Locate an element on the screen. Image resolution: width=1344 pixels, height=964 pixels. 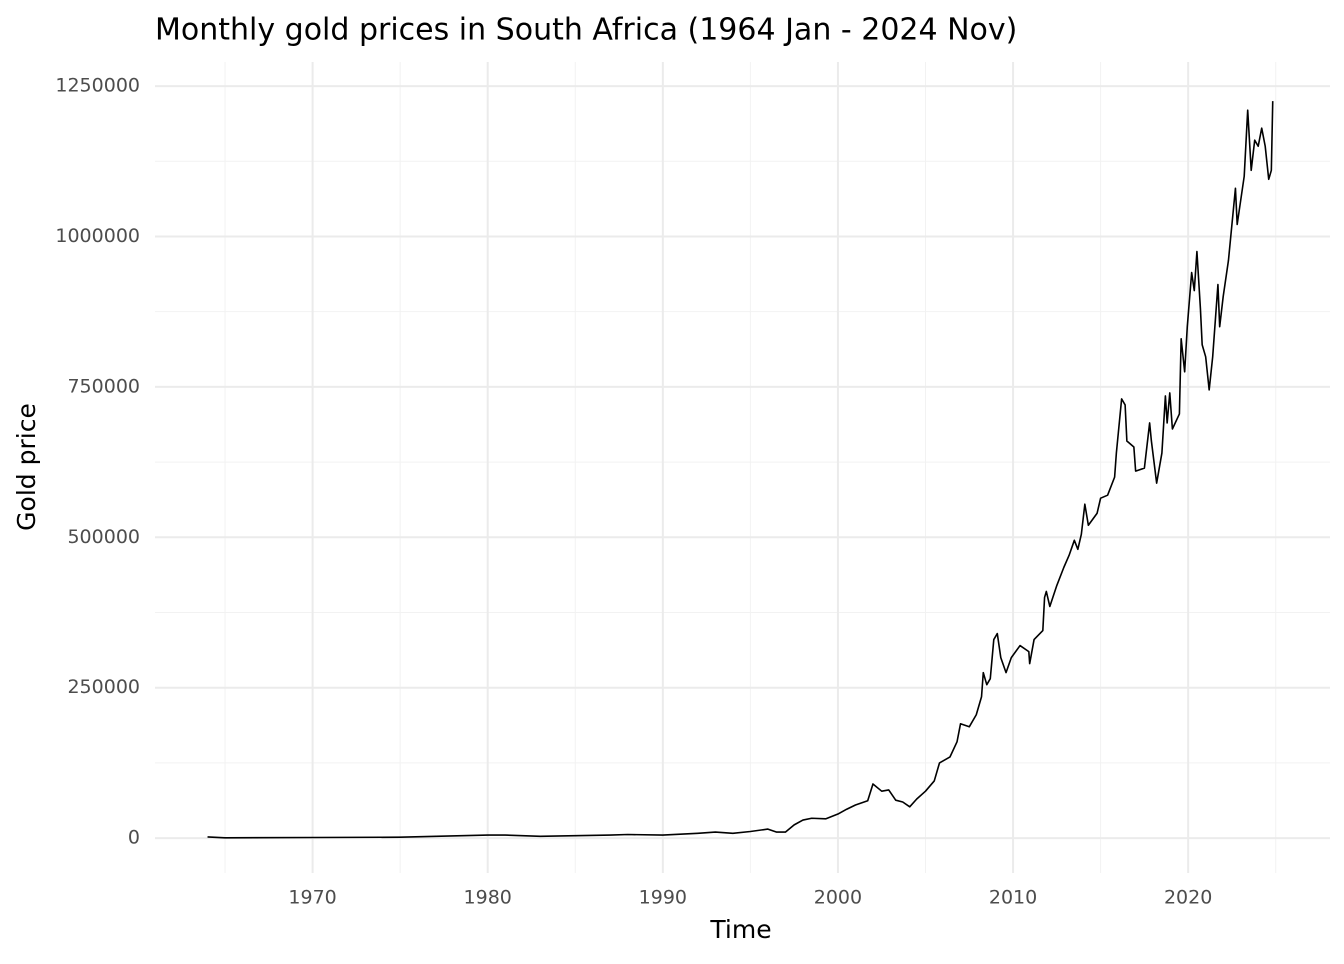
y-tick-label: 1250000 is located at coordinates (97, 86).